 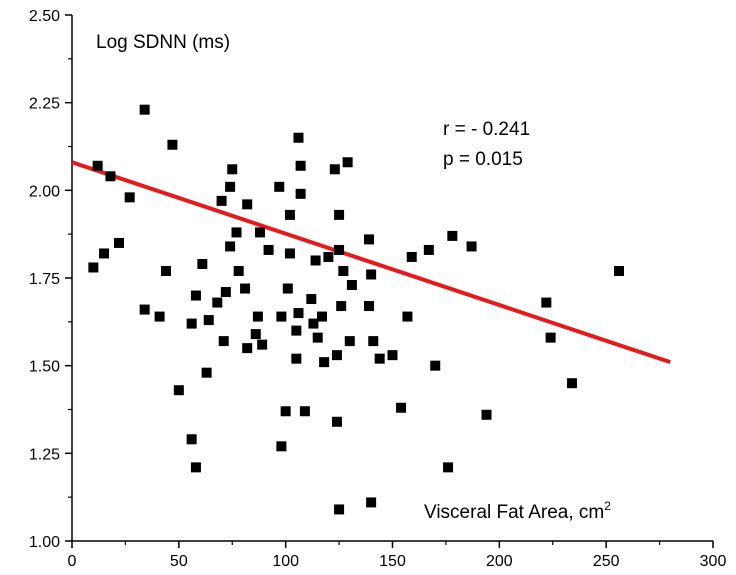 I want to click on x-tick-label: 250, so click(x=606, y=561).